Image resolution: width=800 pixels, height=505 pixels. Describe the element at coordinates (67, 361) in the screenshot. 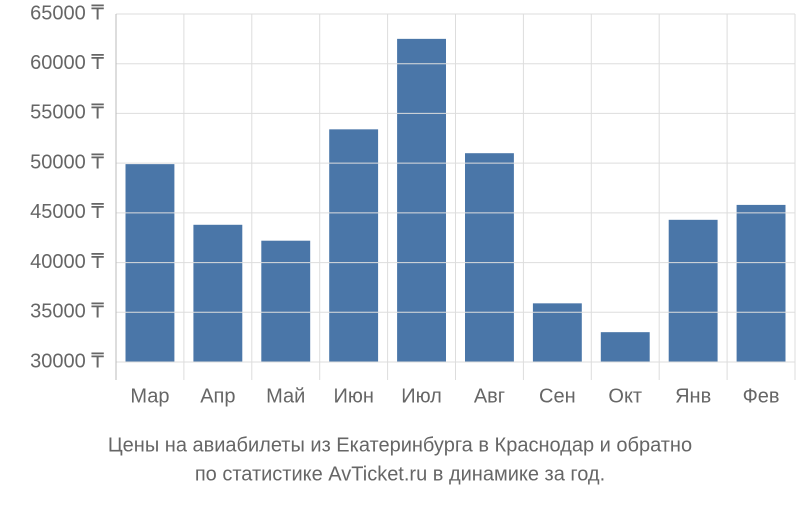

I see `y-tick-label: 30000 ₸` at that location.